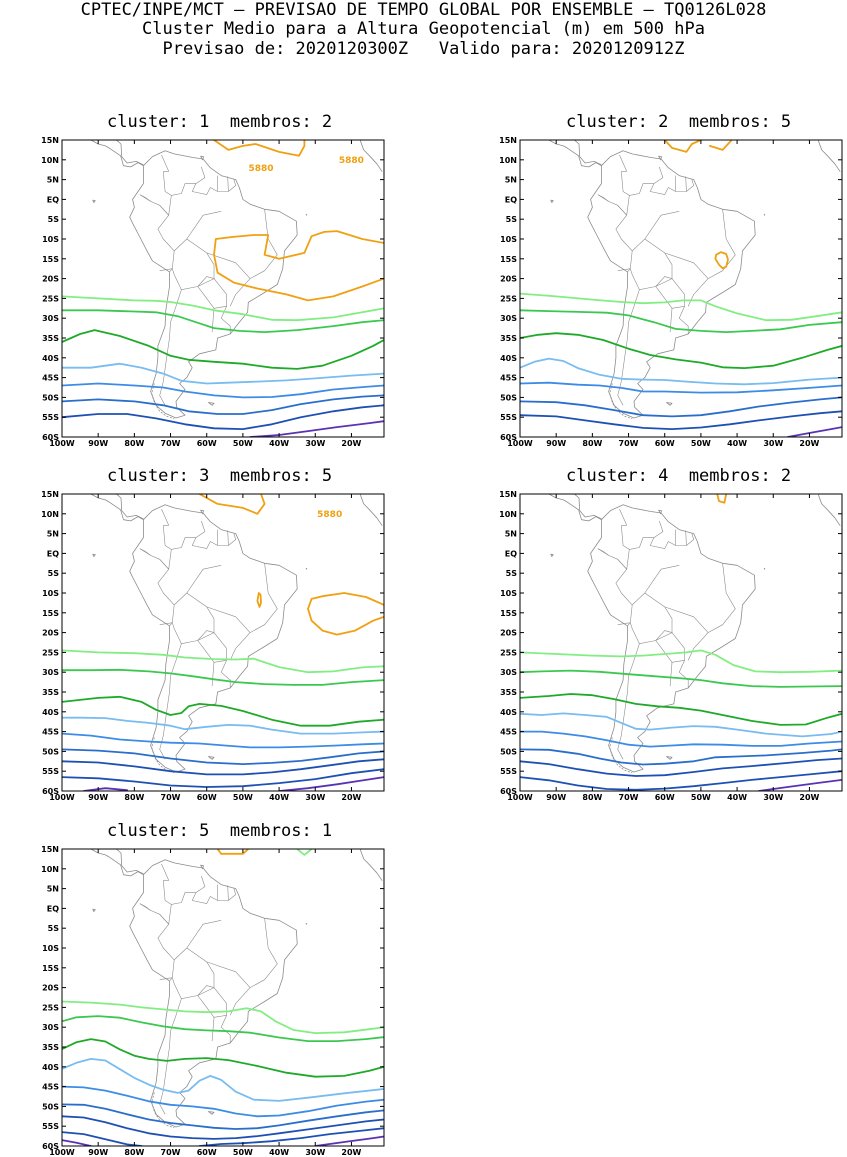  What do you see at coordinates (681, 288) in the screenshot?
I see `contours` at bounding box center [681, 288].